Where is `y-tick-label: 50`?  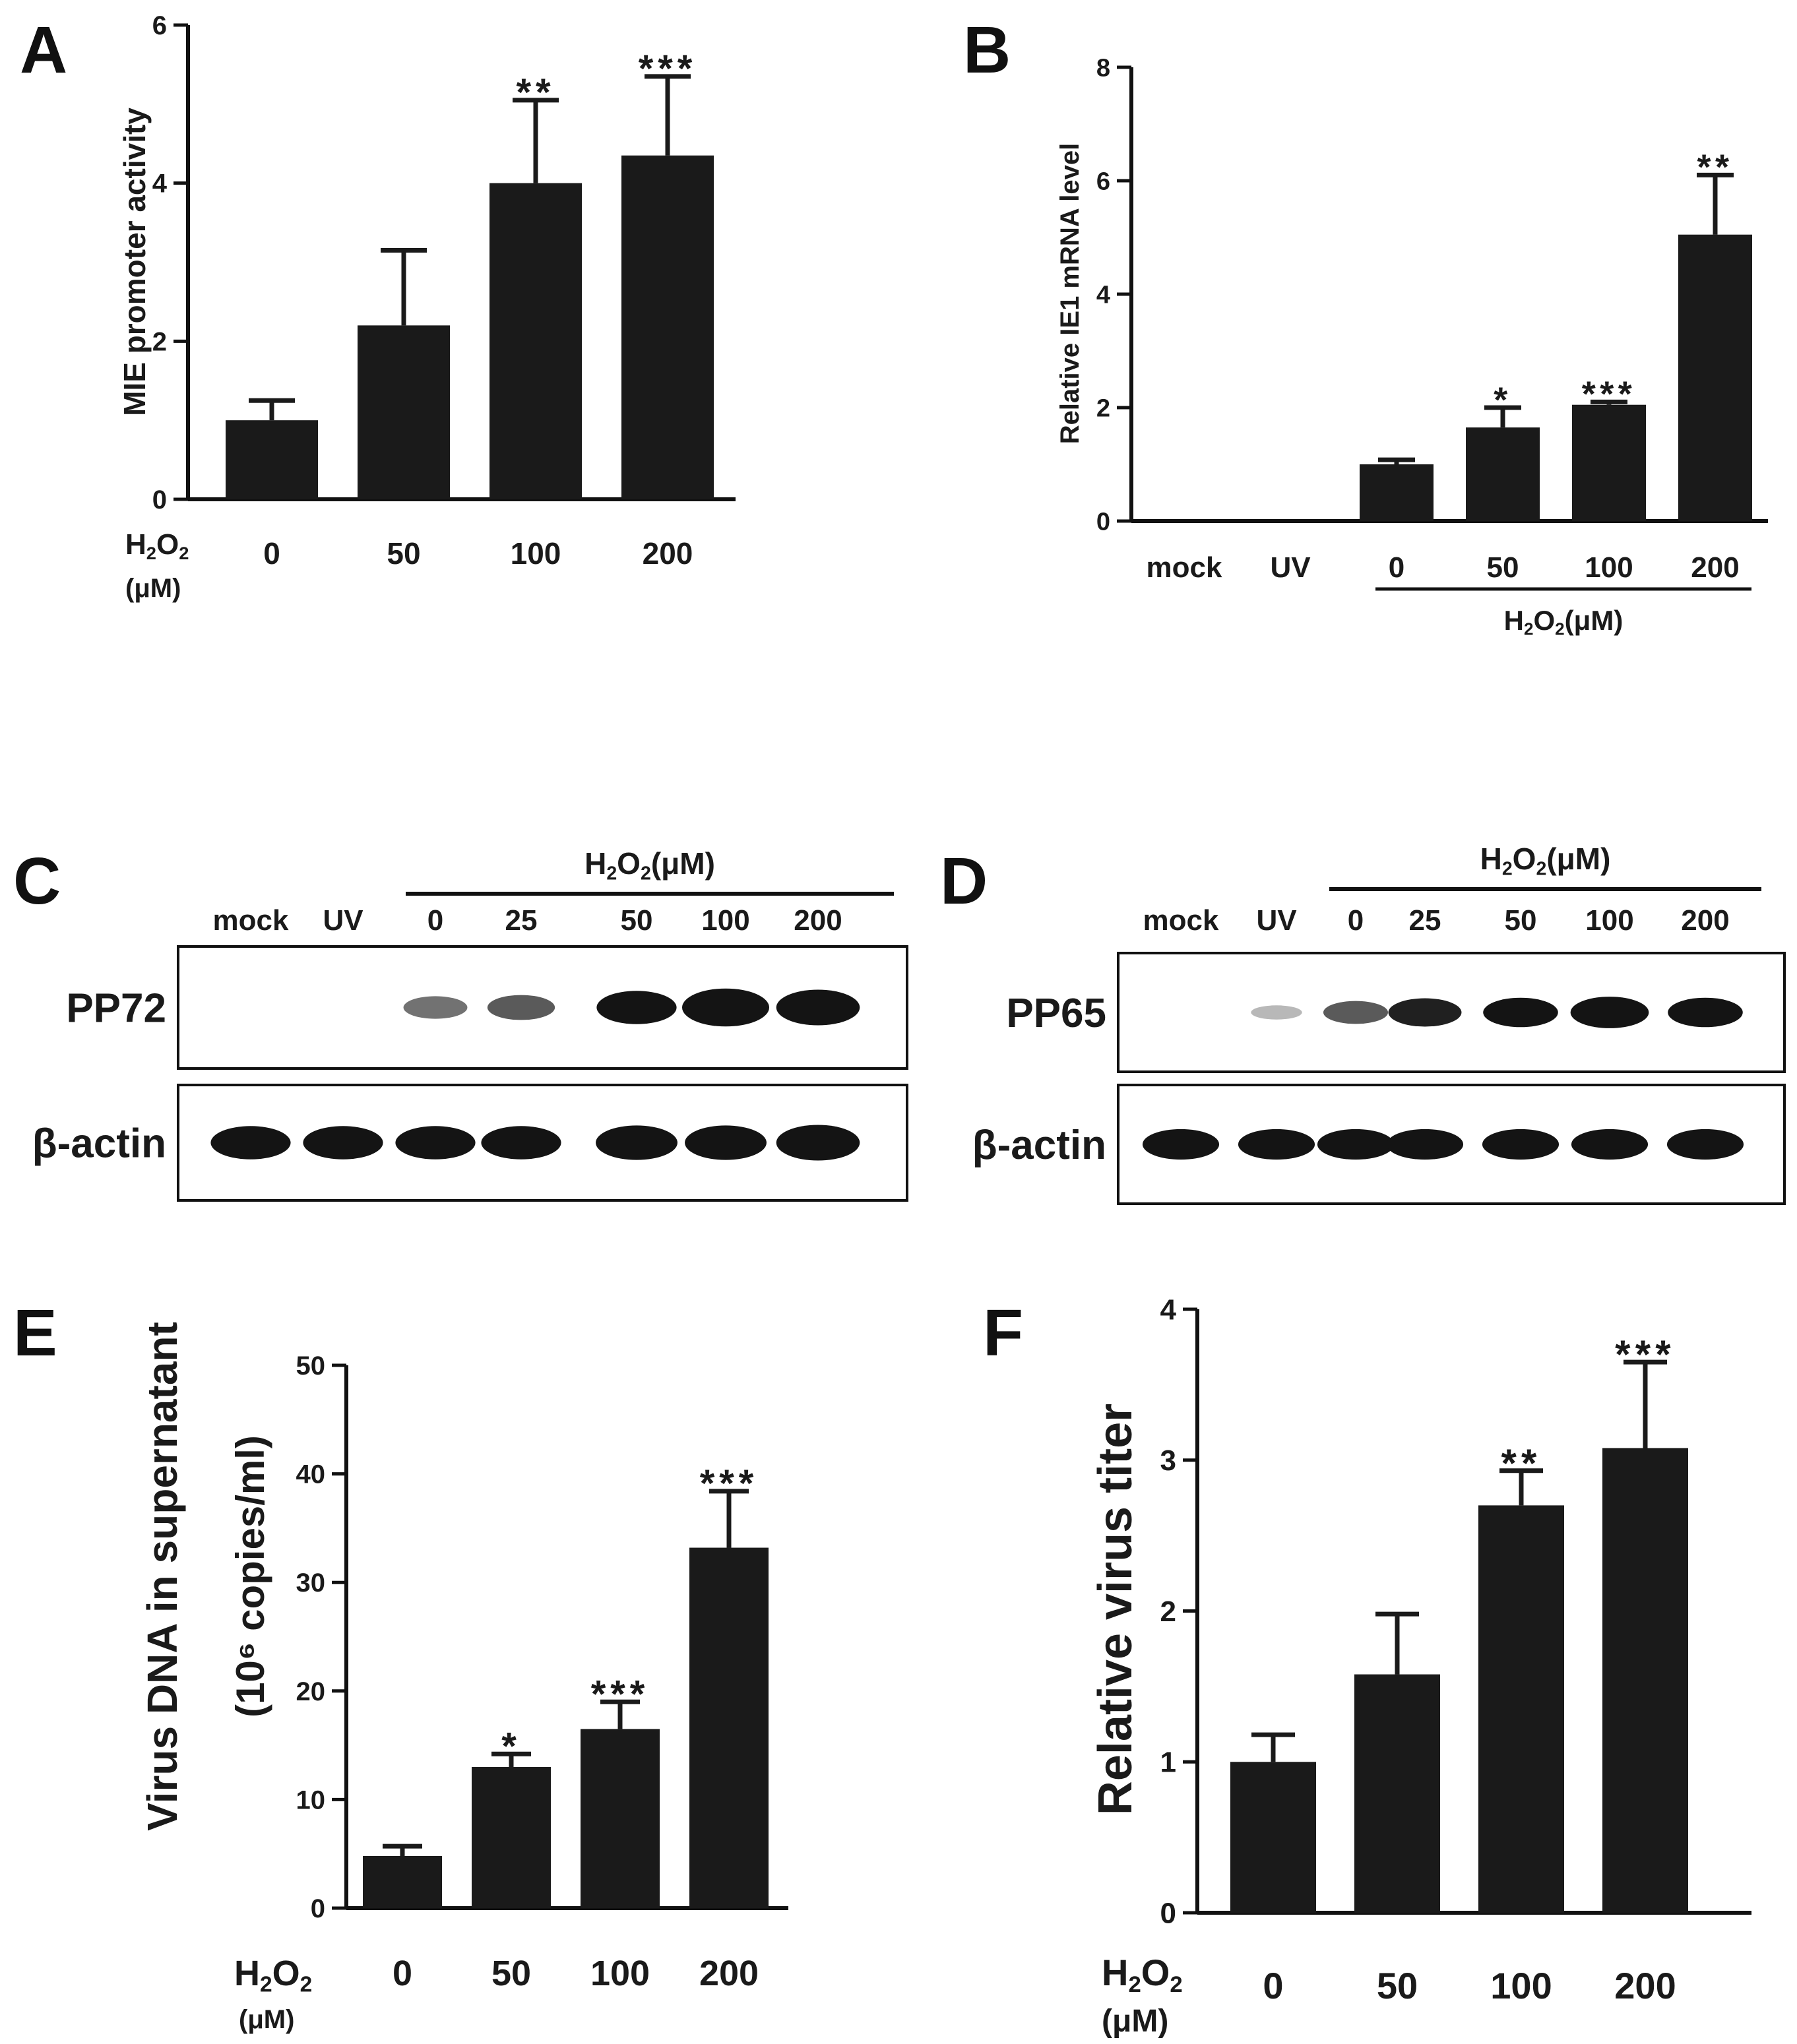 y-tick-label: 50 is located at coordinates (311, 1365).